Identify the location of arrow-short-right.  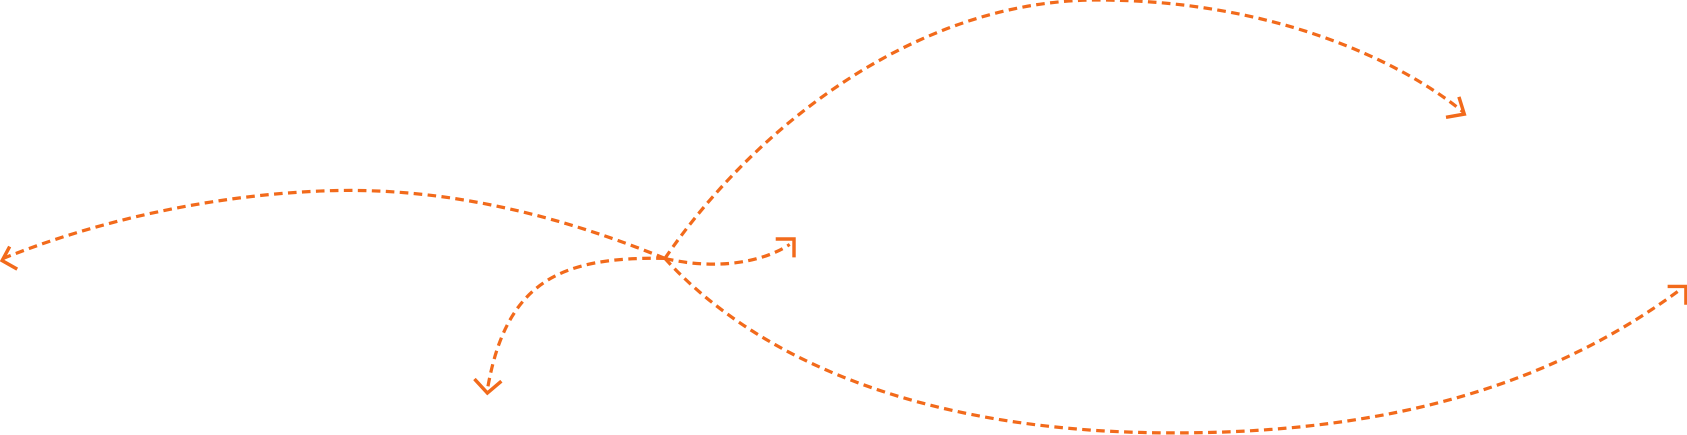
(730, 251).